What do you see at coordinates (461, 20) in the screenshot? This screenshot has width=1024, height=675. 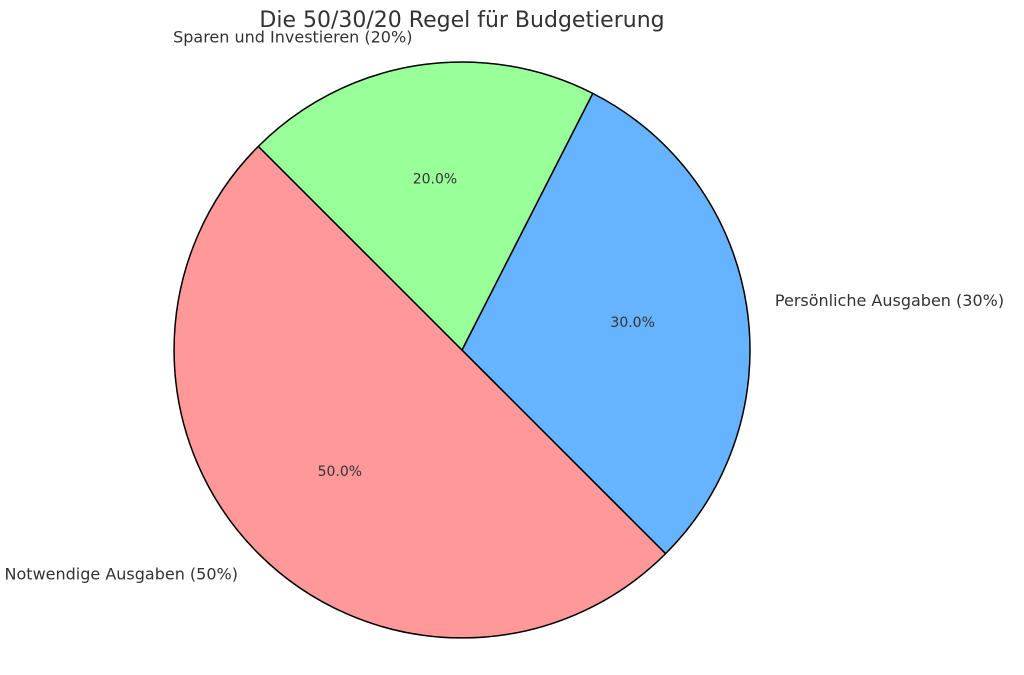 I see `chart-title: Die 50/30/20 Regel für Budgetierung` at bounding box center [461, 20].